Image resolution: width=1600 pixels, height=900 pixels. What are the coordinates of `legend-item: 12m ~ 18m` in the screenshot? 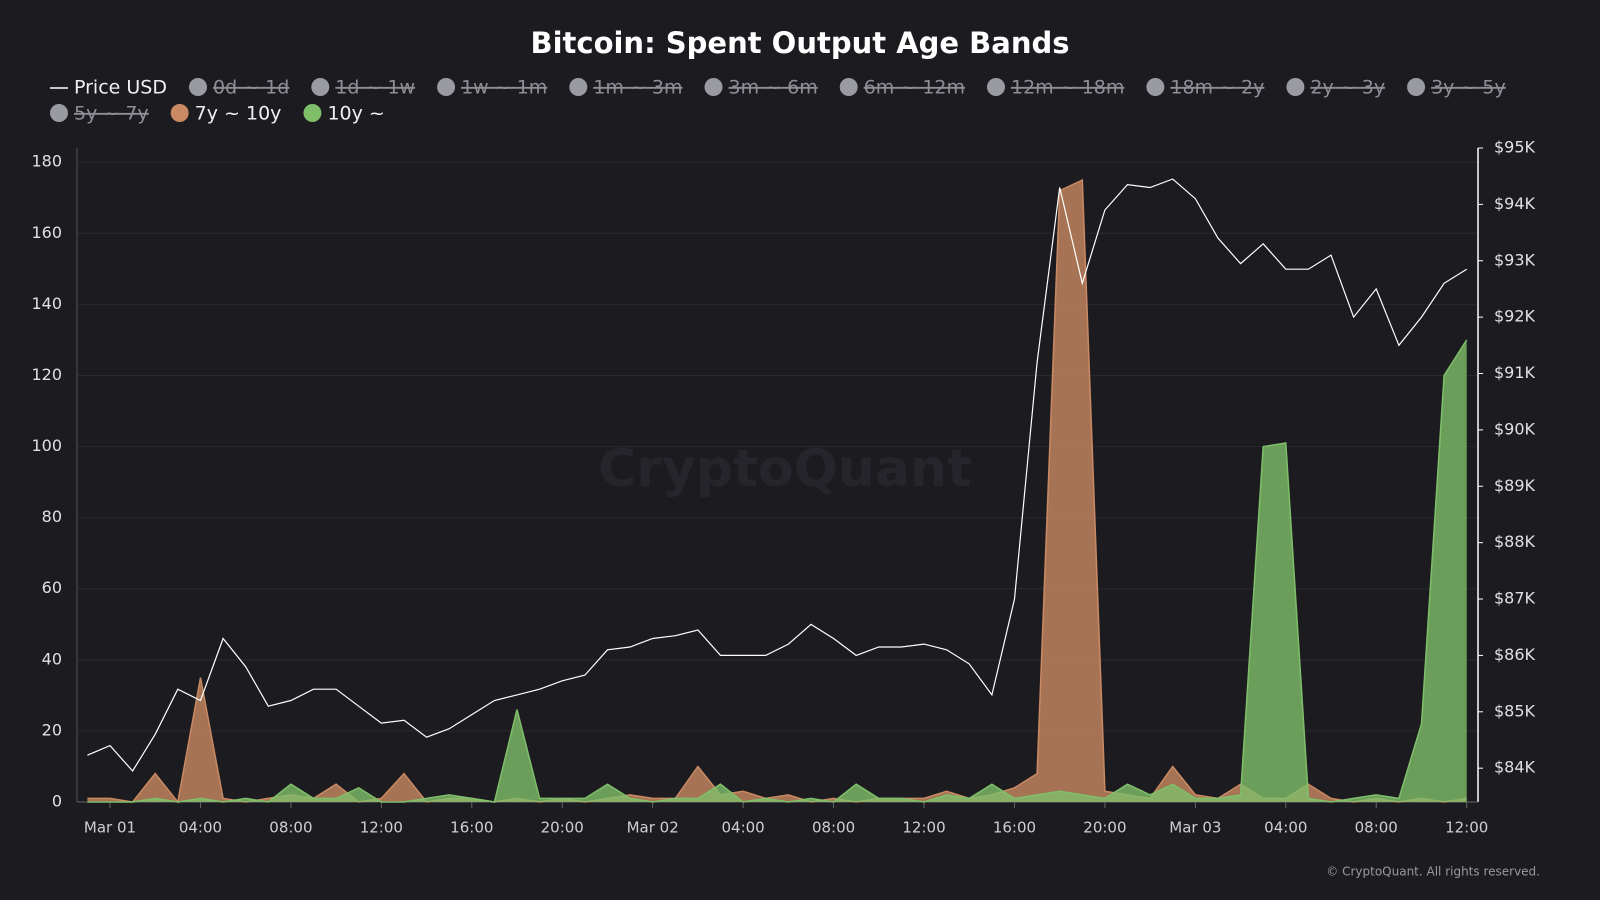 It's located at (1055, 88).